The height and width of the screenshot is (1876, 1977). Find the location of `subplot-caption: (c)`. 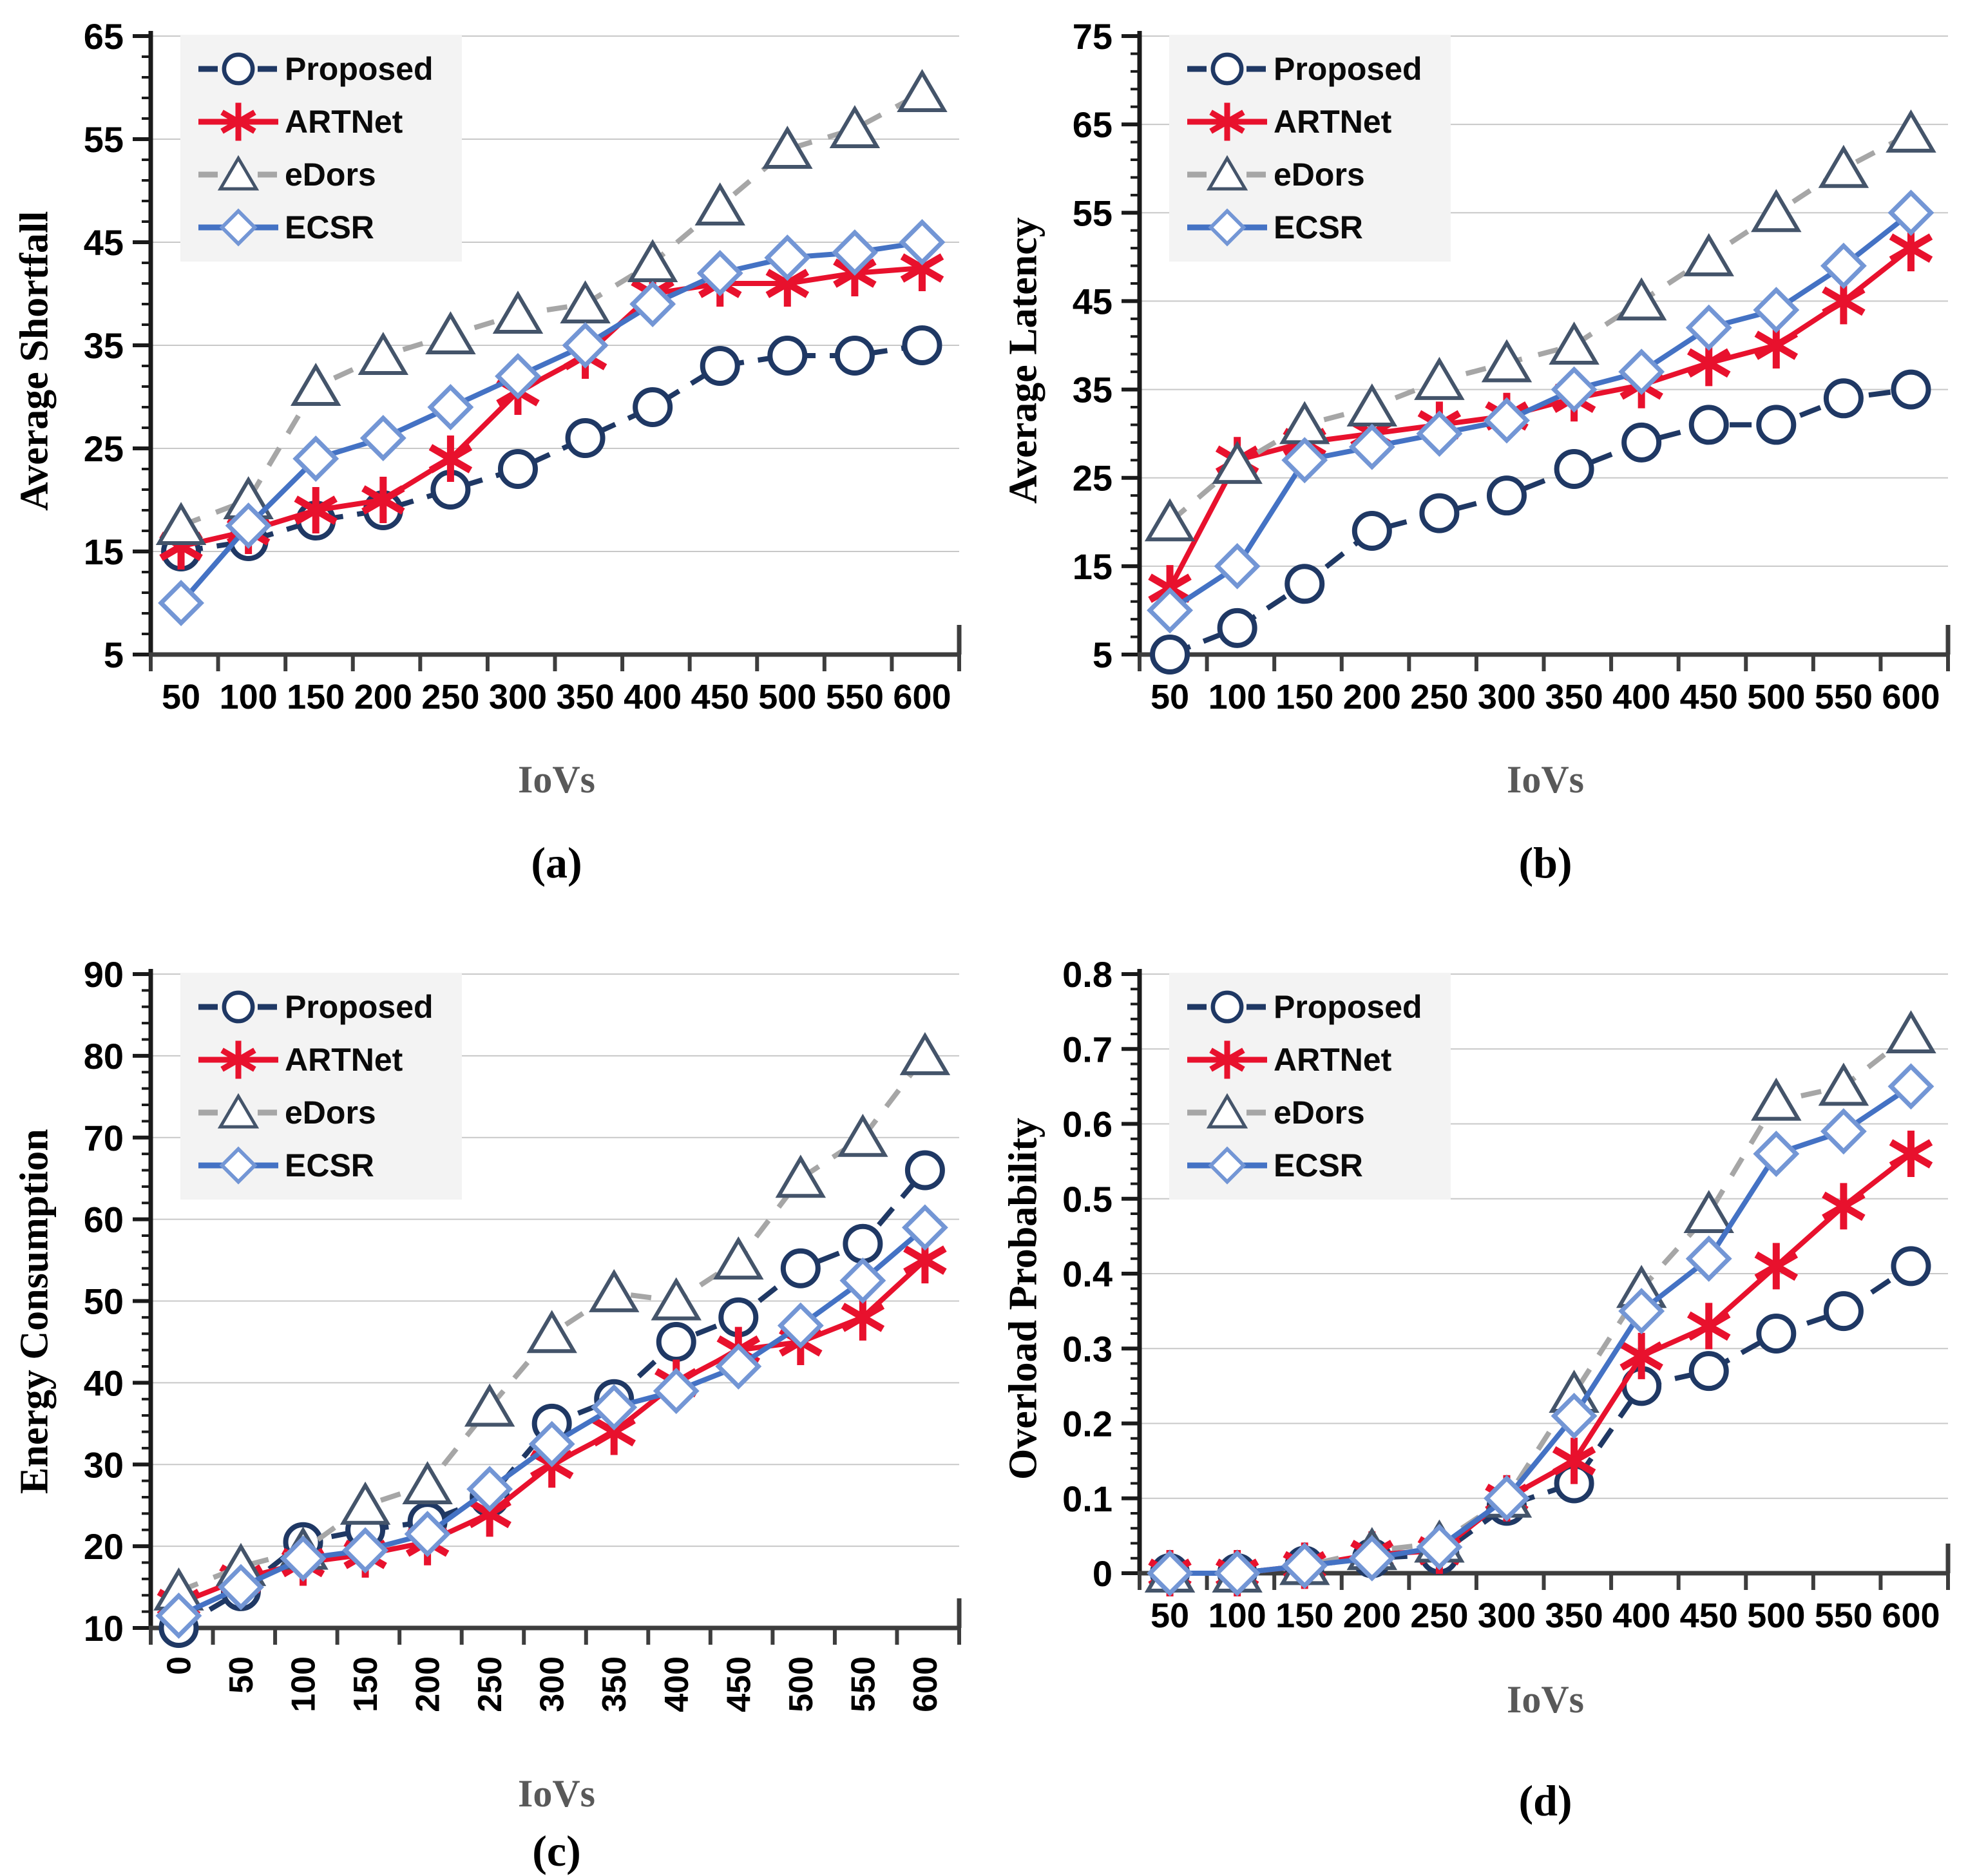

subplot-caption: (c) is located at coordinates (556, 1851).